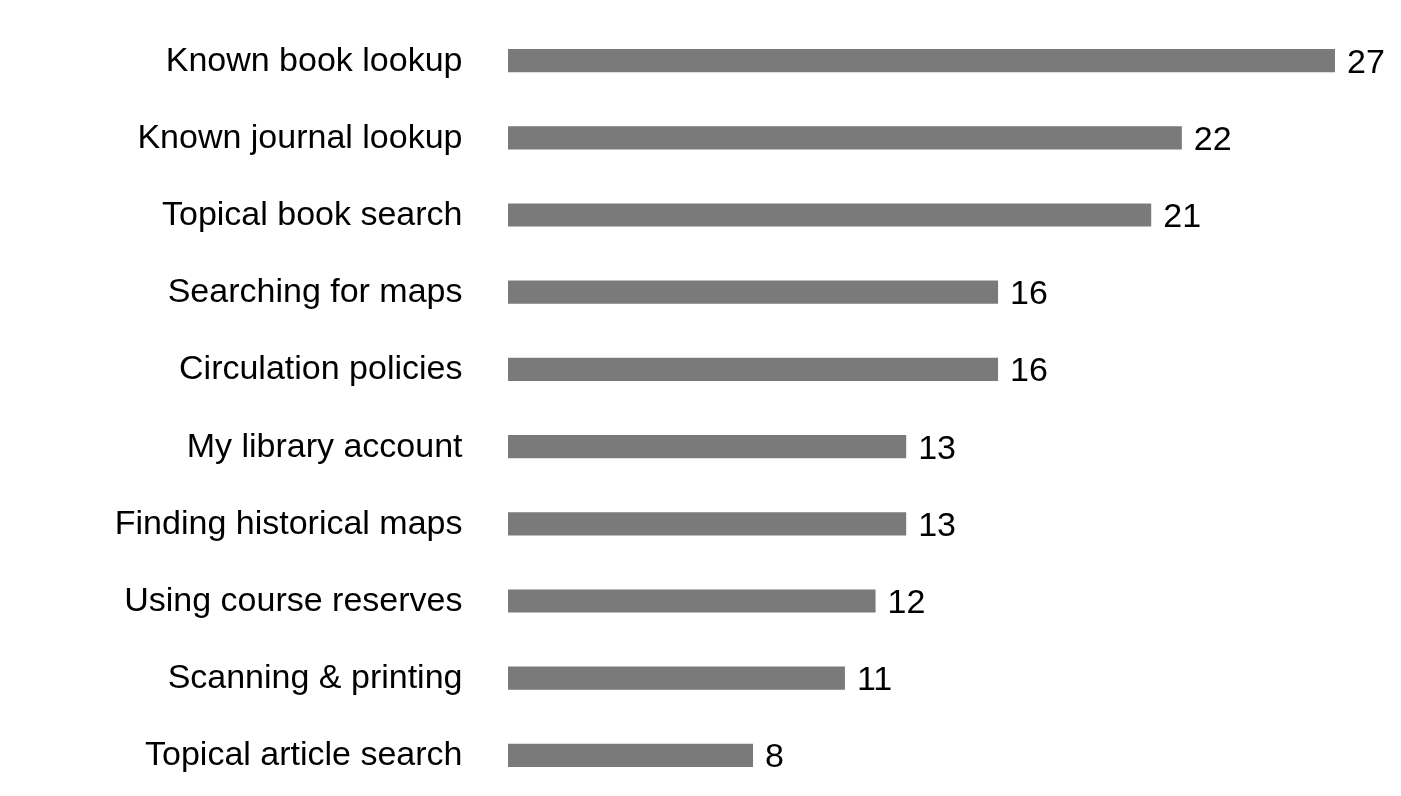 Image resolution: width=1401 pixels, height=796 pixels. What do you see at coordinates (288, 521) in the screenshot?
I see `y-tick-label: Finding historical maps` at bounding box center [288, 521].